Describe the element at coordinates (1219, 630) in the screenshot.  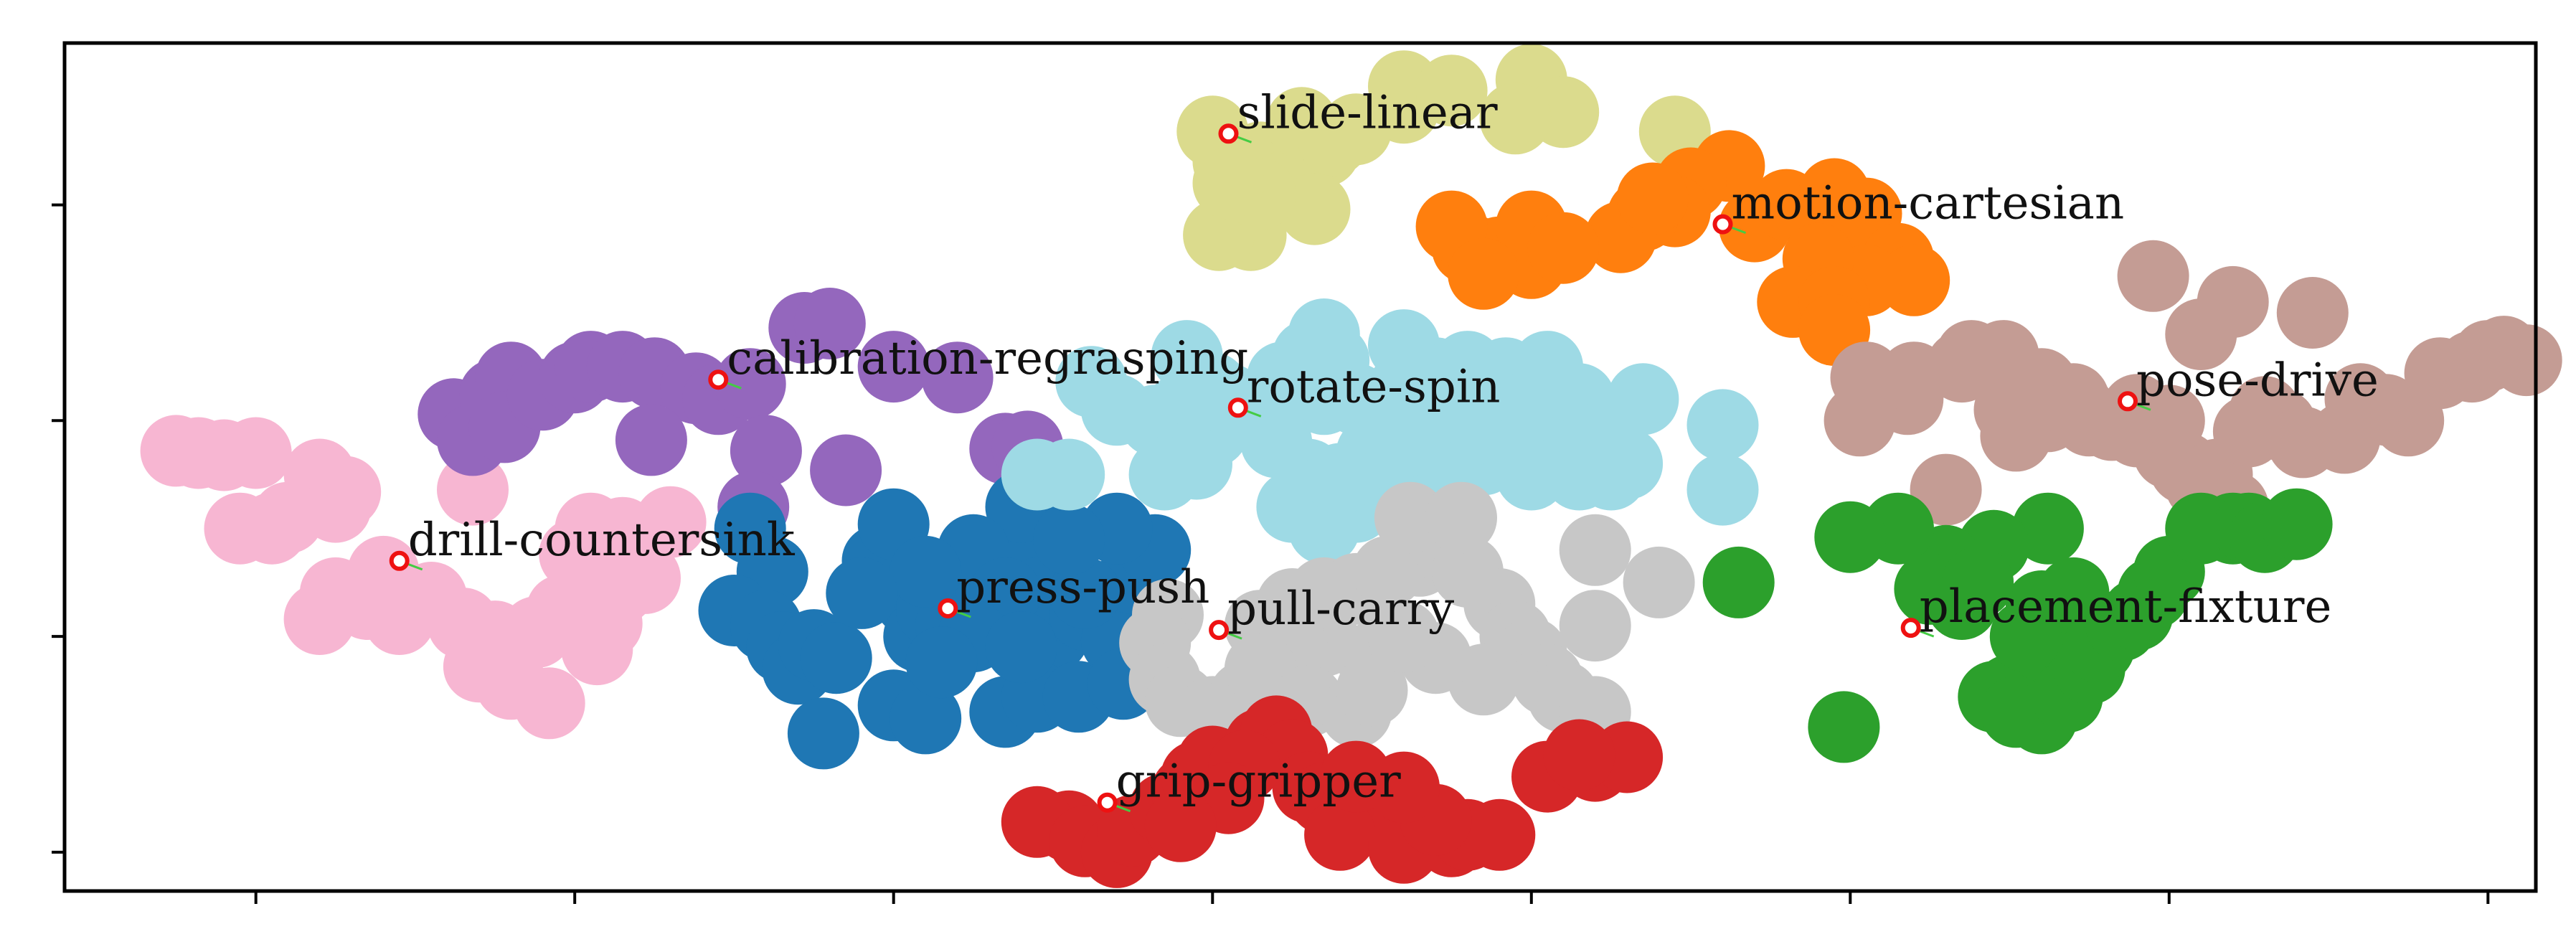
I see `centroid-marker-pull` at that location.